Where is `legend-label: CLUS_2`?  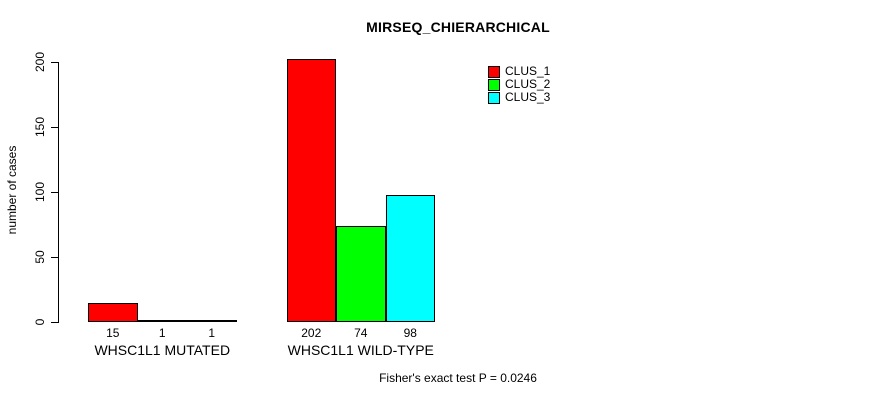 legend-label: CLUS_2 is located at coordinates (528, 84).